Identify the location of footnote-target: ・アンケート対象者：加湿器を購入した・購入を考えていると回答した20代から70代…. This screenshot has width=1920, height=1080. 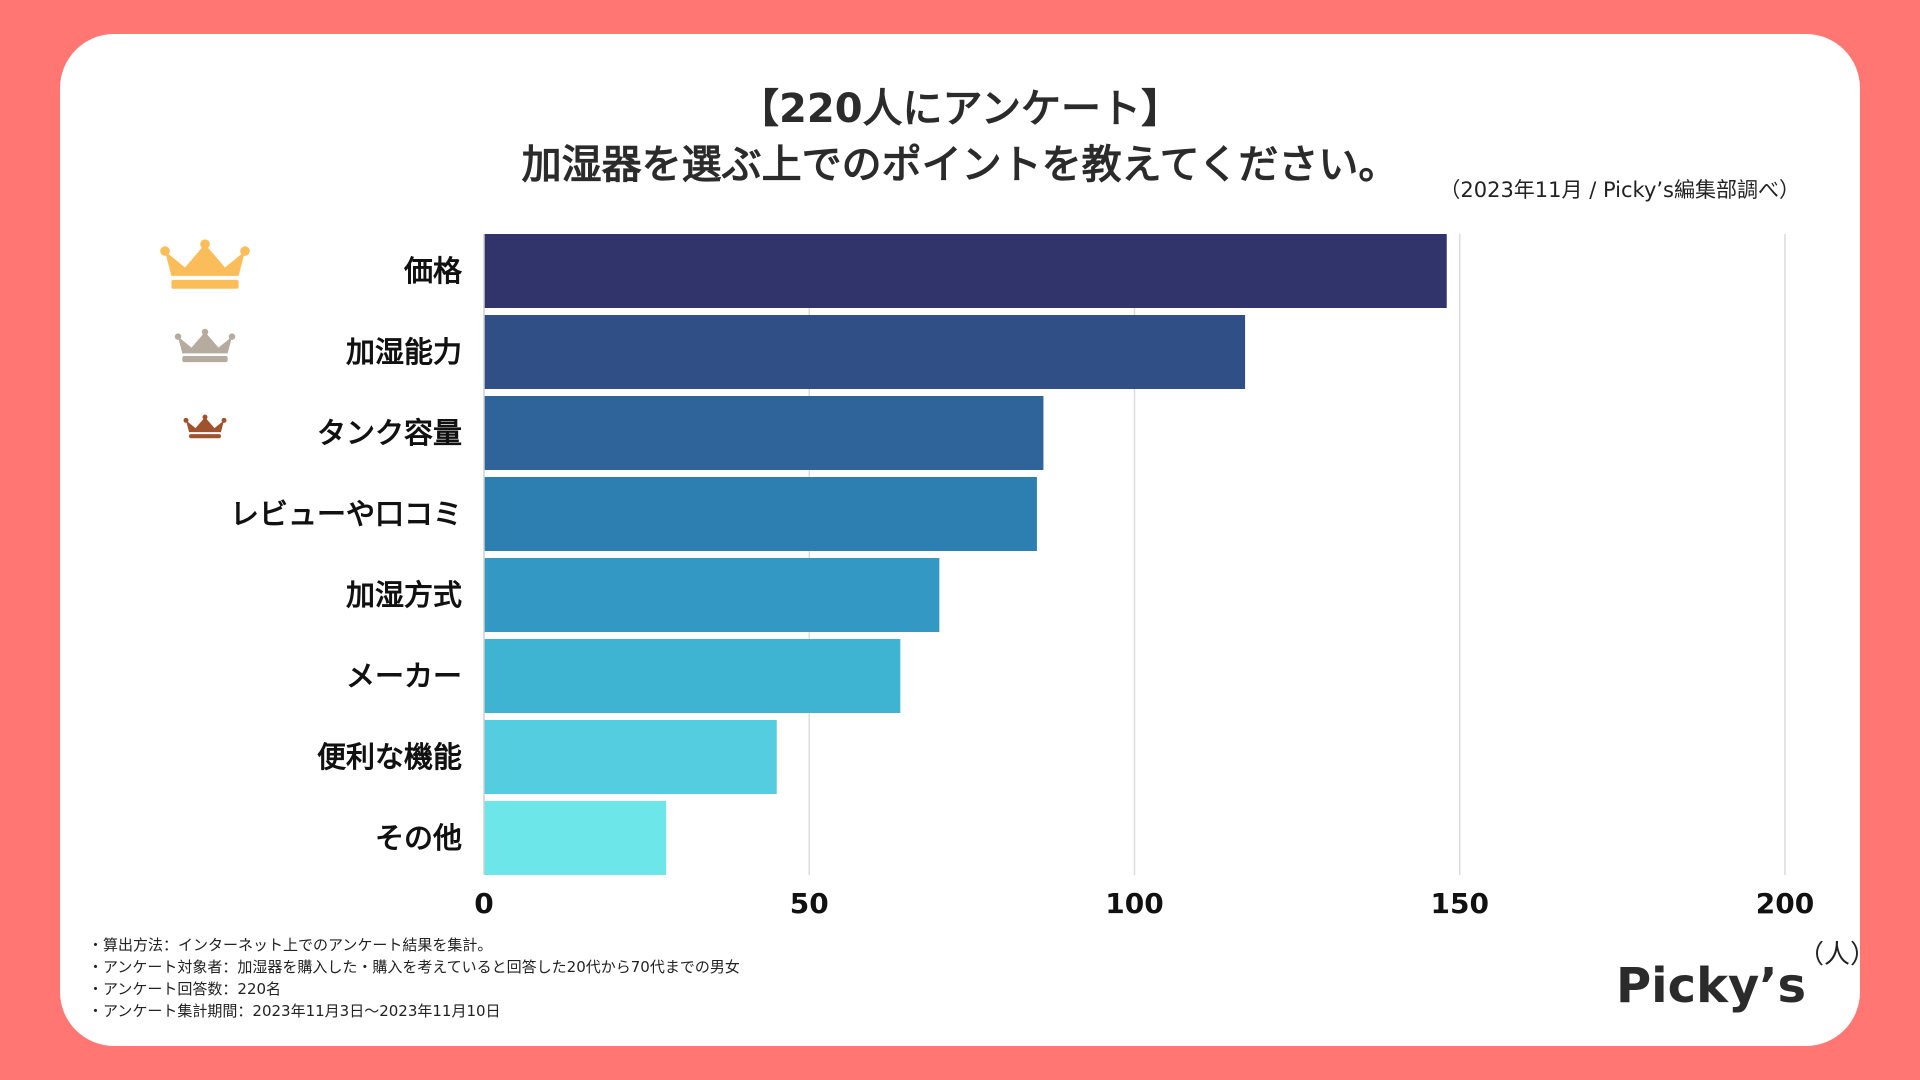
(414, 967).